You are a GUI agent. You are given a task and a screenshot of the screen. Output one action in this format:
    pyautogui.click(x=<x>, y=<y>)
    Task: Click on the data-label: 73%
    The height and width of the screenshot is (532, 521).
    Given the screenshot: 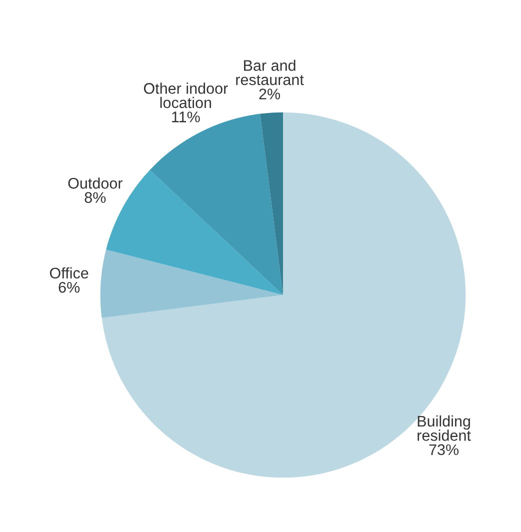 What is the action you would take?
    pyautogui.click(x=444, y=450)
    